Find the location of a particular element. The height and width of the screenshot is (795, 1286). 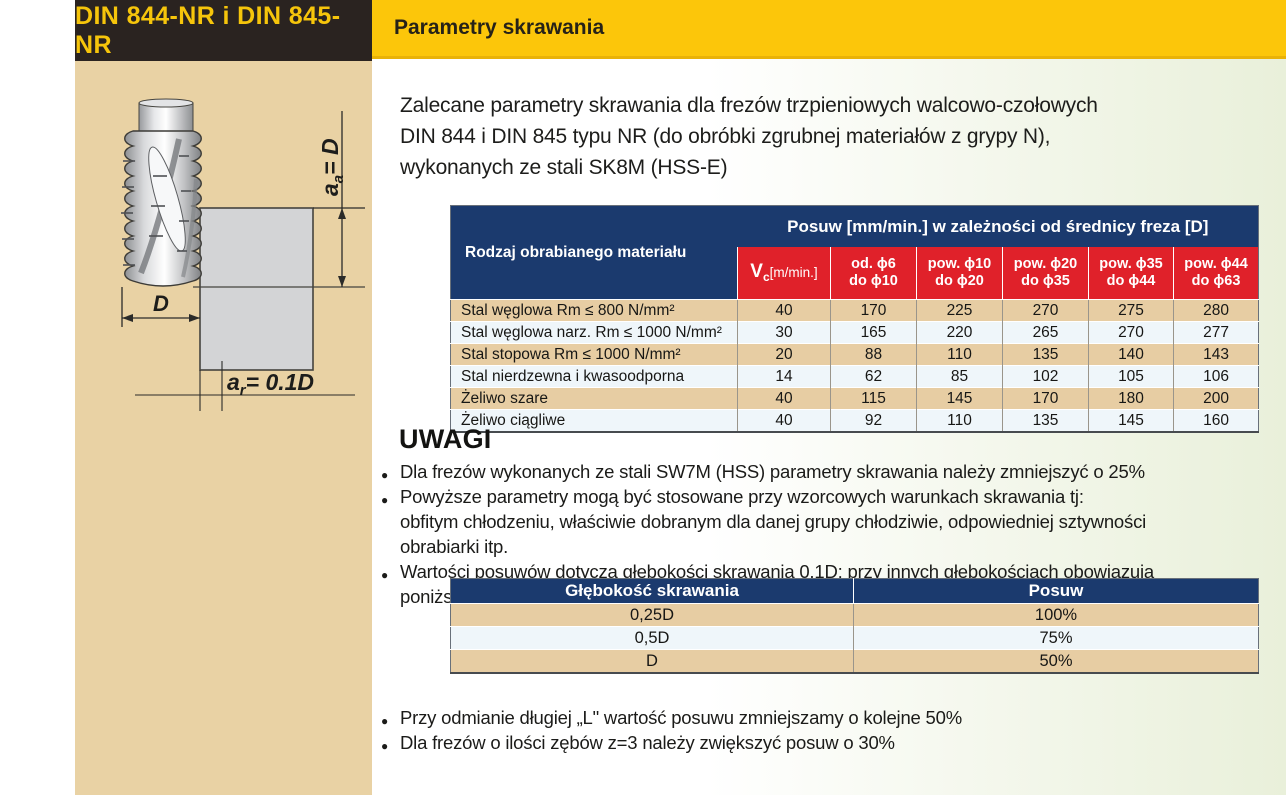

table-row: 0,25D 100% is located at coordinates (854, 615).